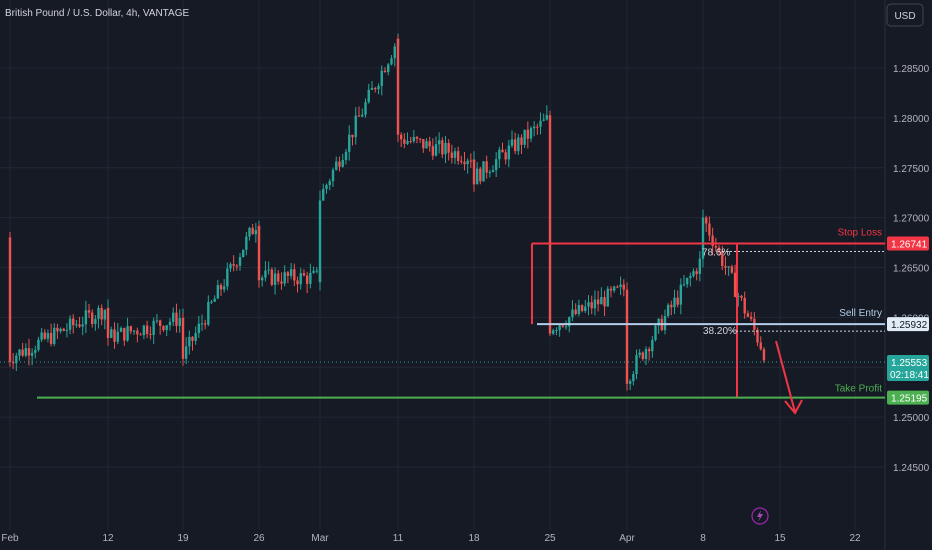 The width and height of the screenshot is (932, 550). Describe the element at coordinates (905, 15) in the screenshot. I see `currency-button: USD` at that location.